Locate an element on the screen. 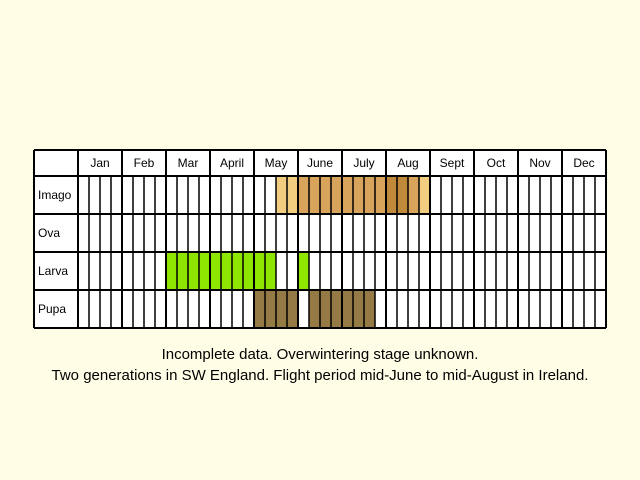 The image size is (640, 480). stage-label-pupa: Pupa is located at coordinates (52, 309).